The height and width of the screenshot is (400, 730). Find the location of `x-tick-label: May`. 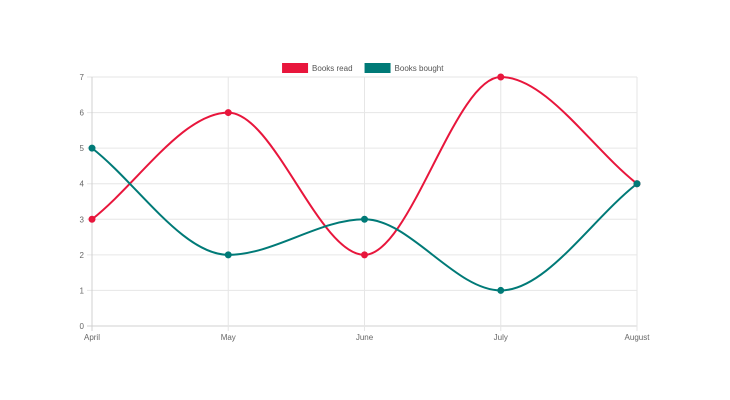

x-tick-label: May is located at coordinates (228, 337).